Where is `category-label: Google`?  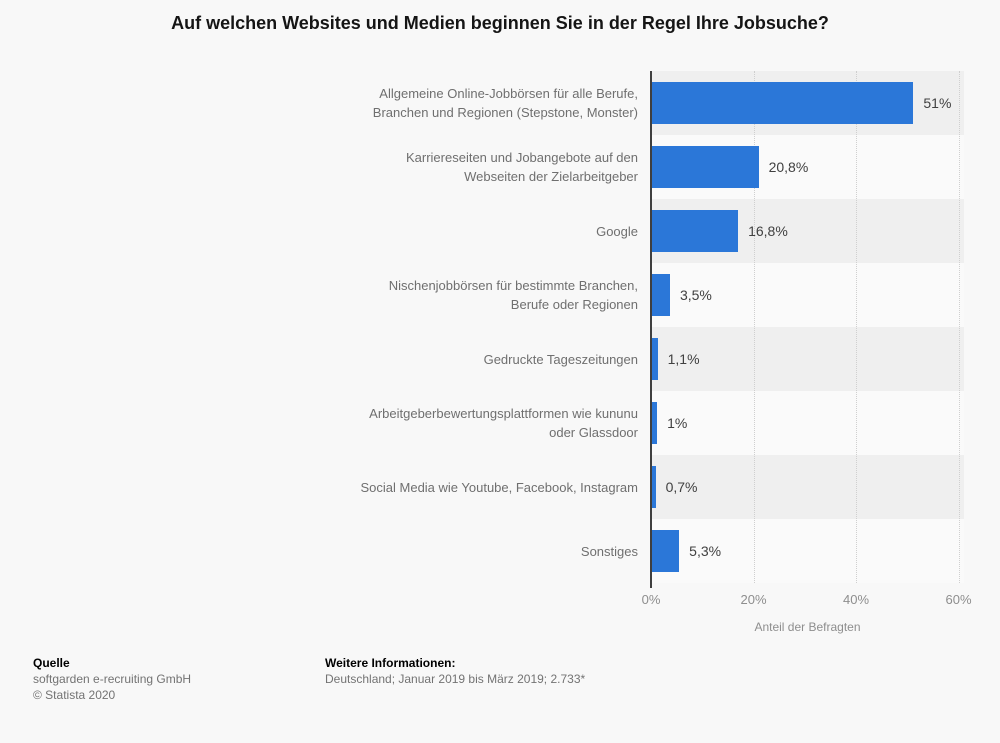 category-label: Google is located at coordinates (617, 231).